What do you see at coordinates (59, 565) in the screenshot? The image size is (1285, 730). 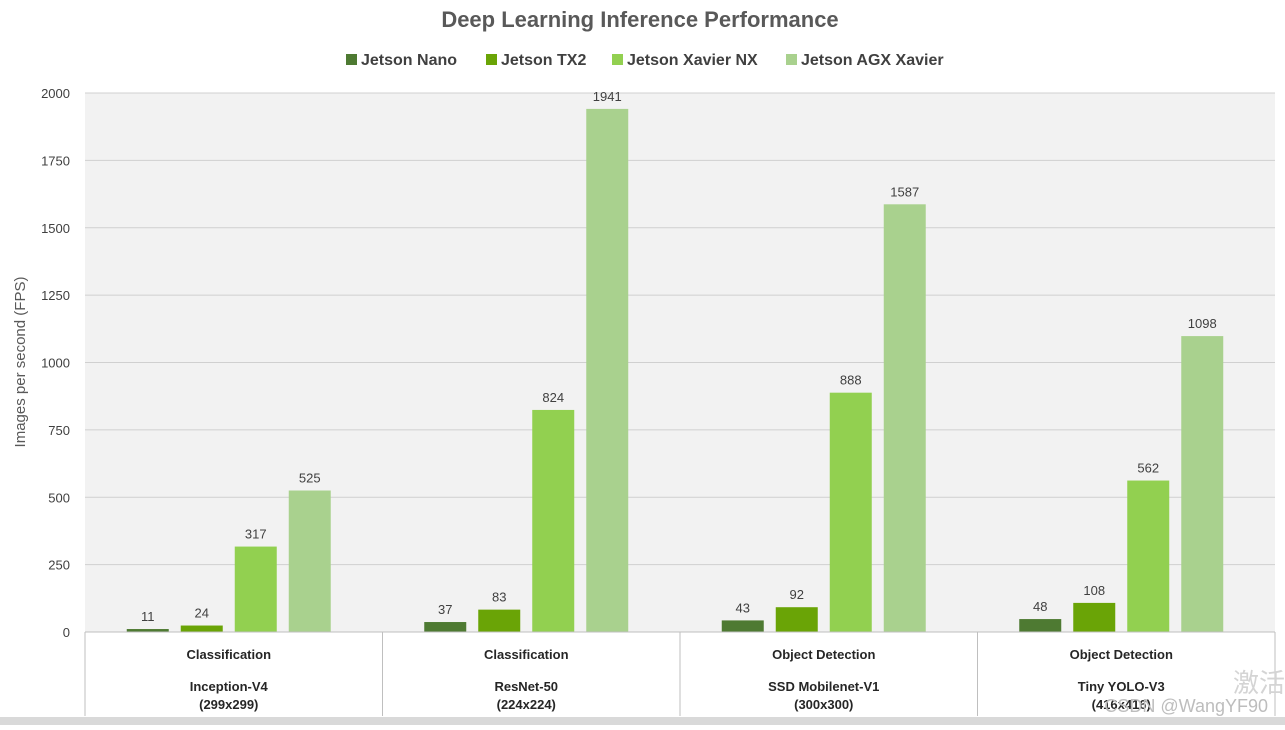 I see `y-tick-label: 250` at bounding box center [59, 565].